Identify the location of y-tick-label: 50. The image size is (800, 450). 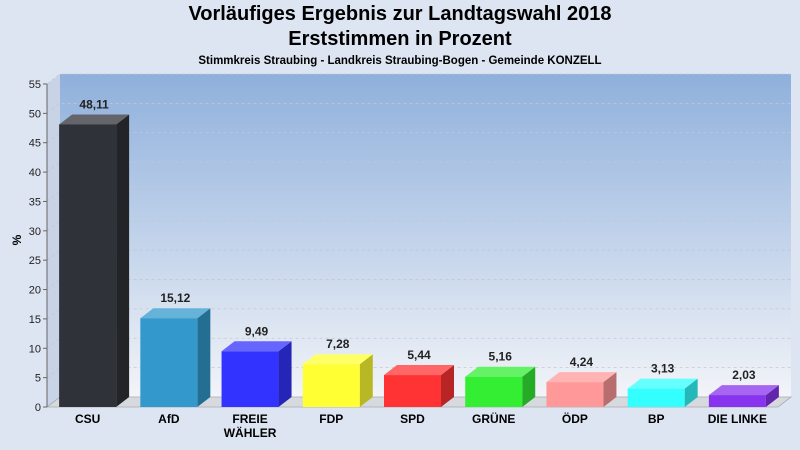
(35, 114).